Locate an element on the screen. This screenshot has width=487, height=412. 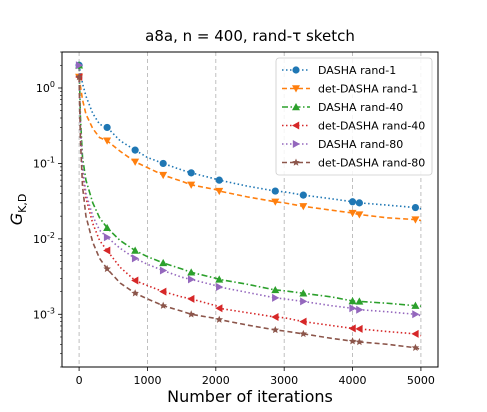
chart-title: a8a, n = 400, rand-τ sketch is located at coordinates (250, 36).